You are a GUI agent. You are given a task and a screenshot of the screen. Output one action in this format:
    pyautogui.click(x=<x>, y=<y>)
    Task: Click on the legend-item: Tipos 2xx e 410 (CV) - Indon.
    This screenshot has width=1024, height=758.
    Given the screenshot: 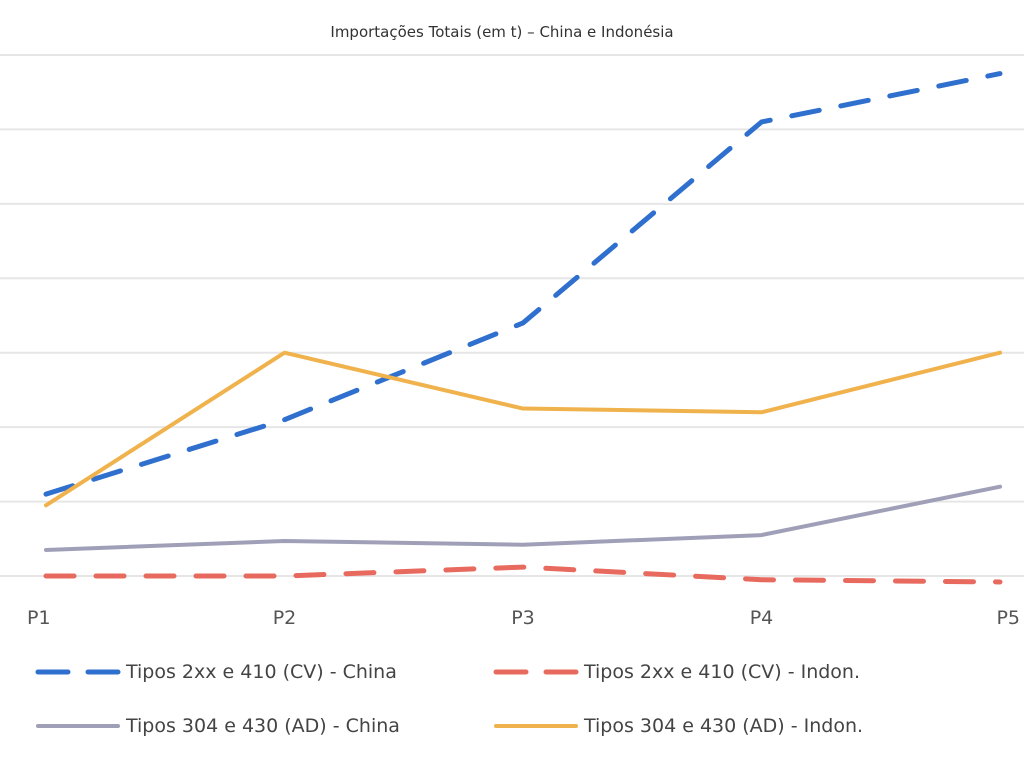 What is the action you would take?
    pyautogui.click(x=676, y=672)
    